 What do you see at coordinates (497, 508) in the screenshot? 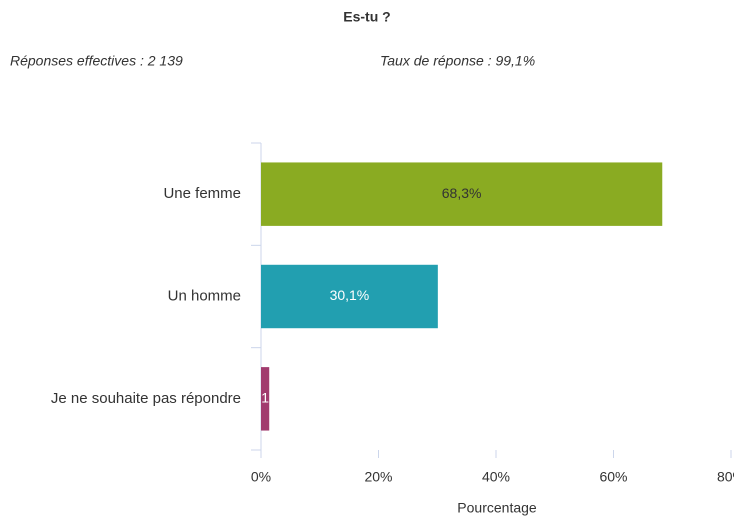
I see `x-axis-label: Pourcentage` at bounding box center [497, 508].